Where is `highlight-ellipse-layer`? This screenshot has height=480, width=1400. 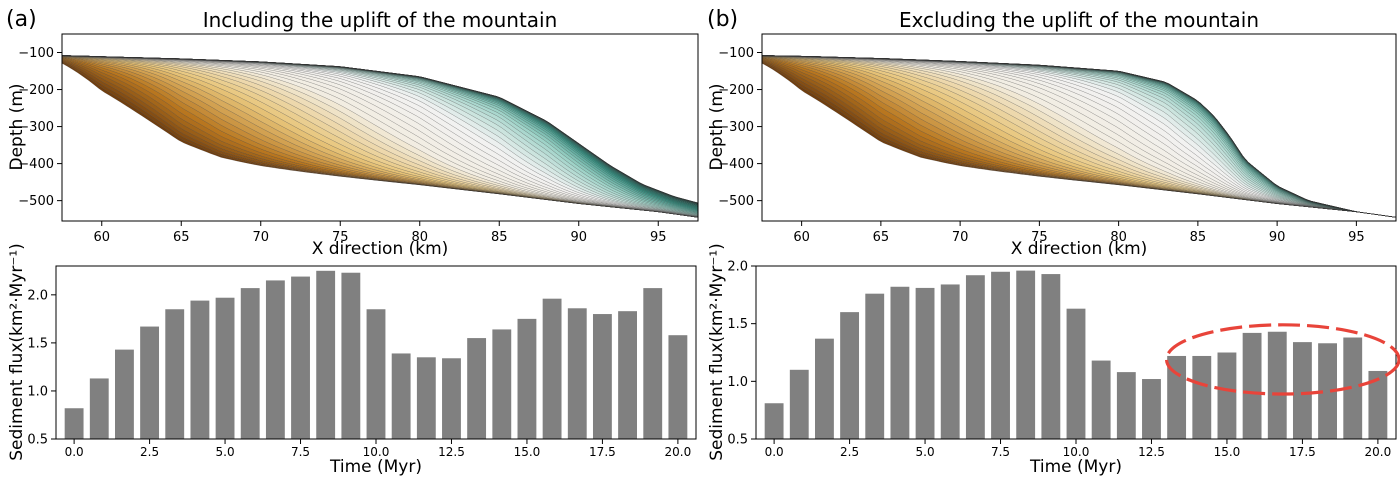
highlight-ellipse-layer is located at coordinates (1282, 359).